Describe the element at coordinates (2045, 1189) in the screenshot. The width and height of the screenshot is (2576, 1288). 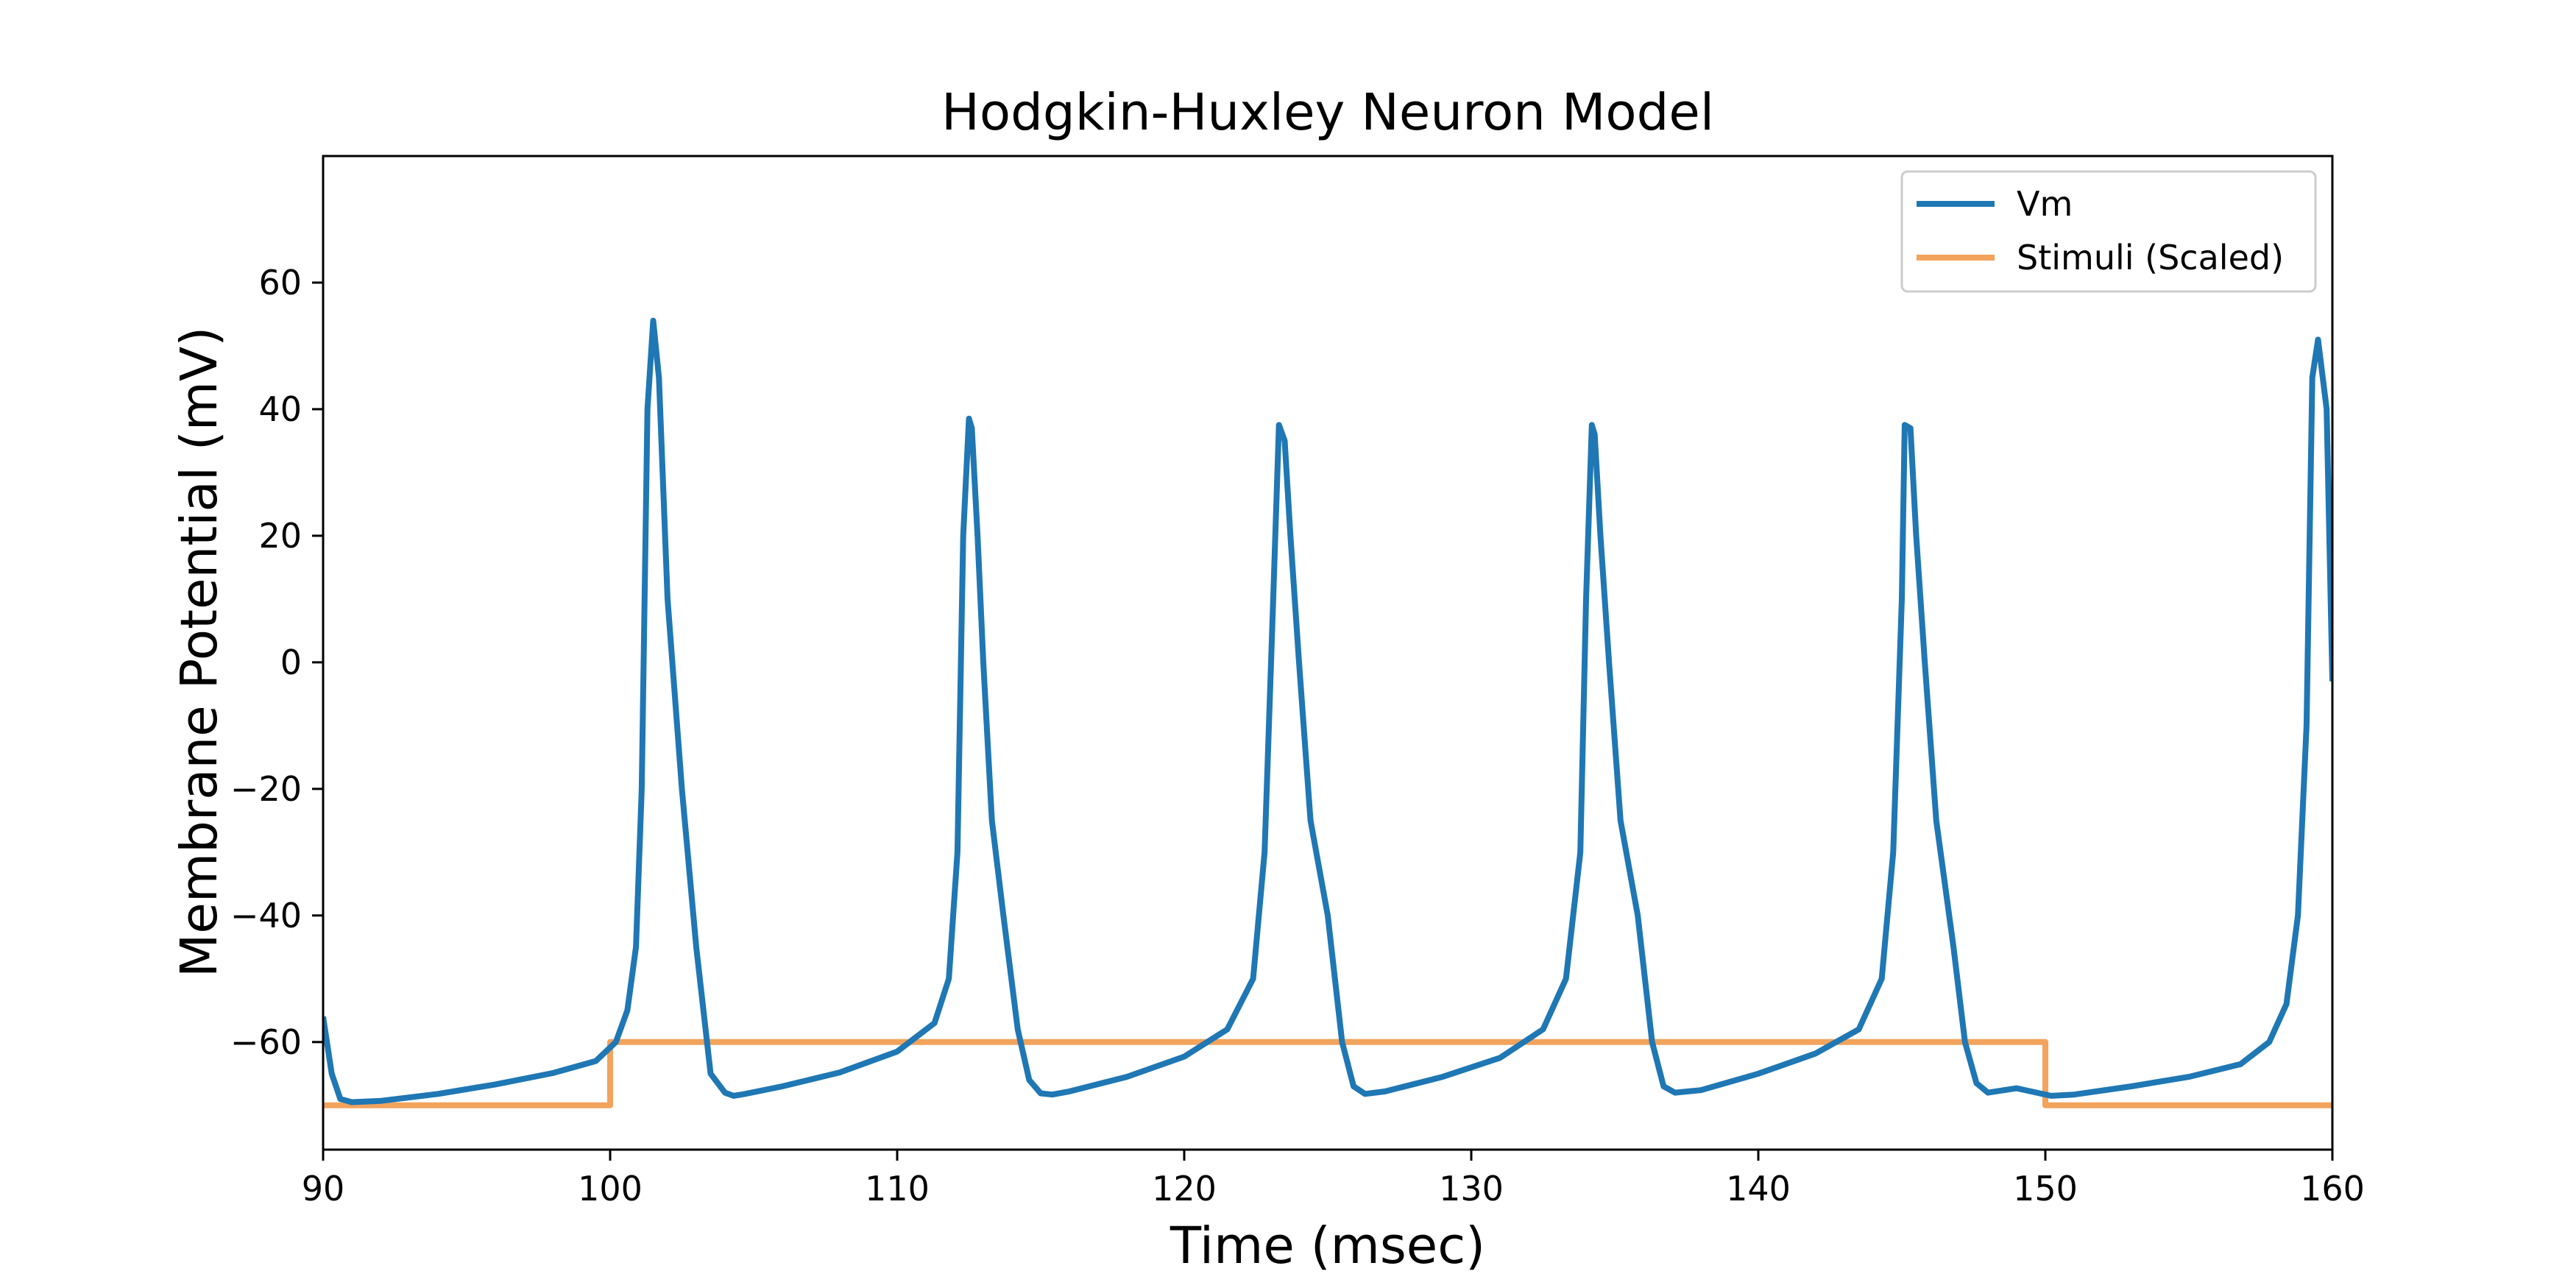
I see `x-tick-label: 150` at that location.